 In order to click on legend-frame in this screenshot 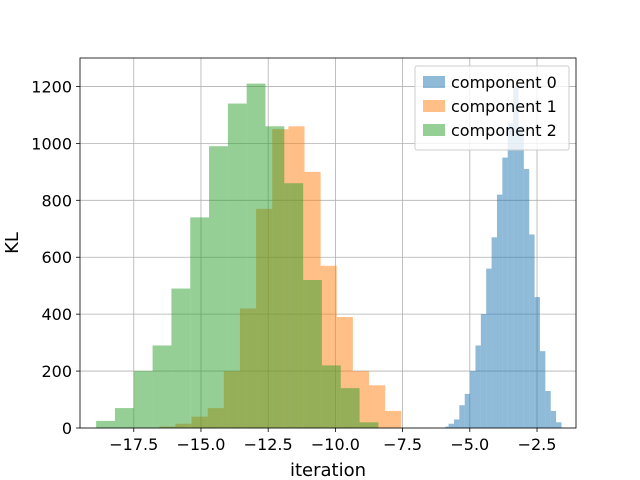, I will do `click(492, 108)`.